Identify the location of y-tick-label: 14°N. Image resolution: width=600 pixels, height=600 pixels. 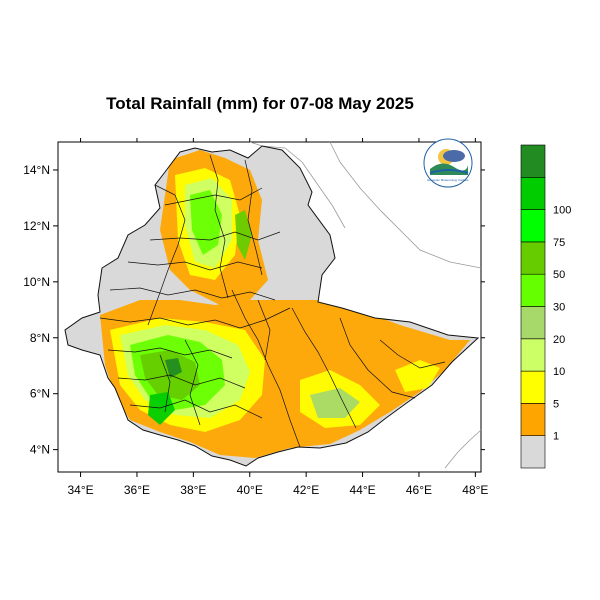
(36, 170).